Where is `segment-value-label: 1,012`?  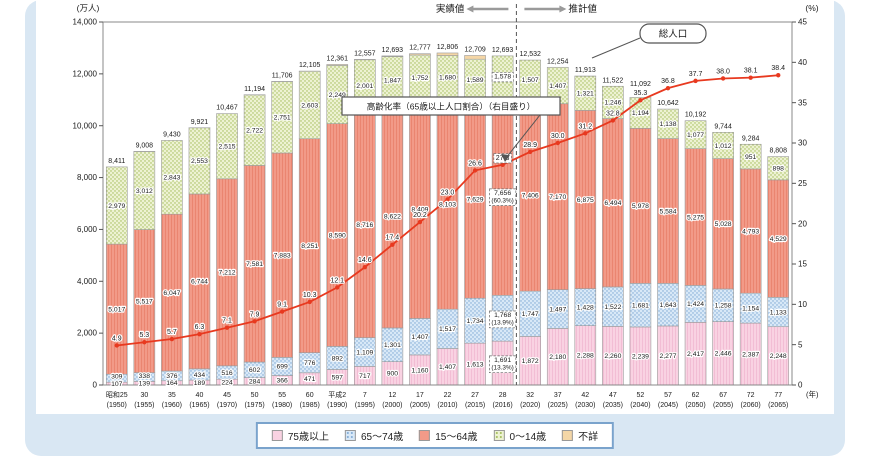 segment-value-label: 1,012 is located at coordinates (723, 146).